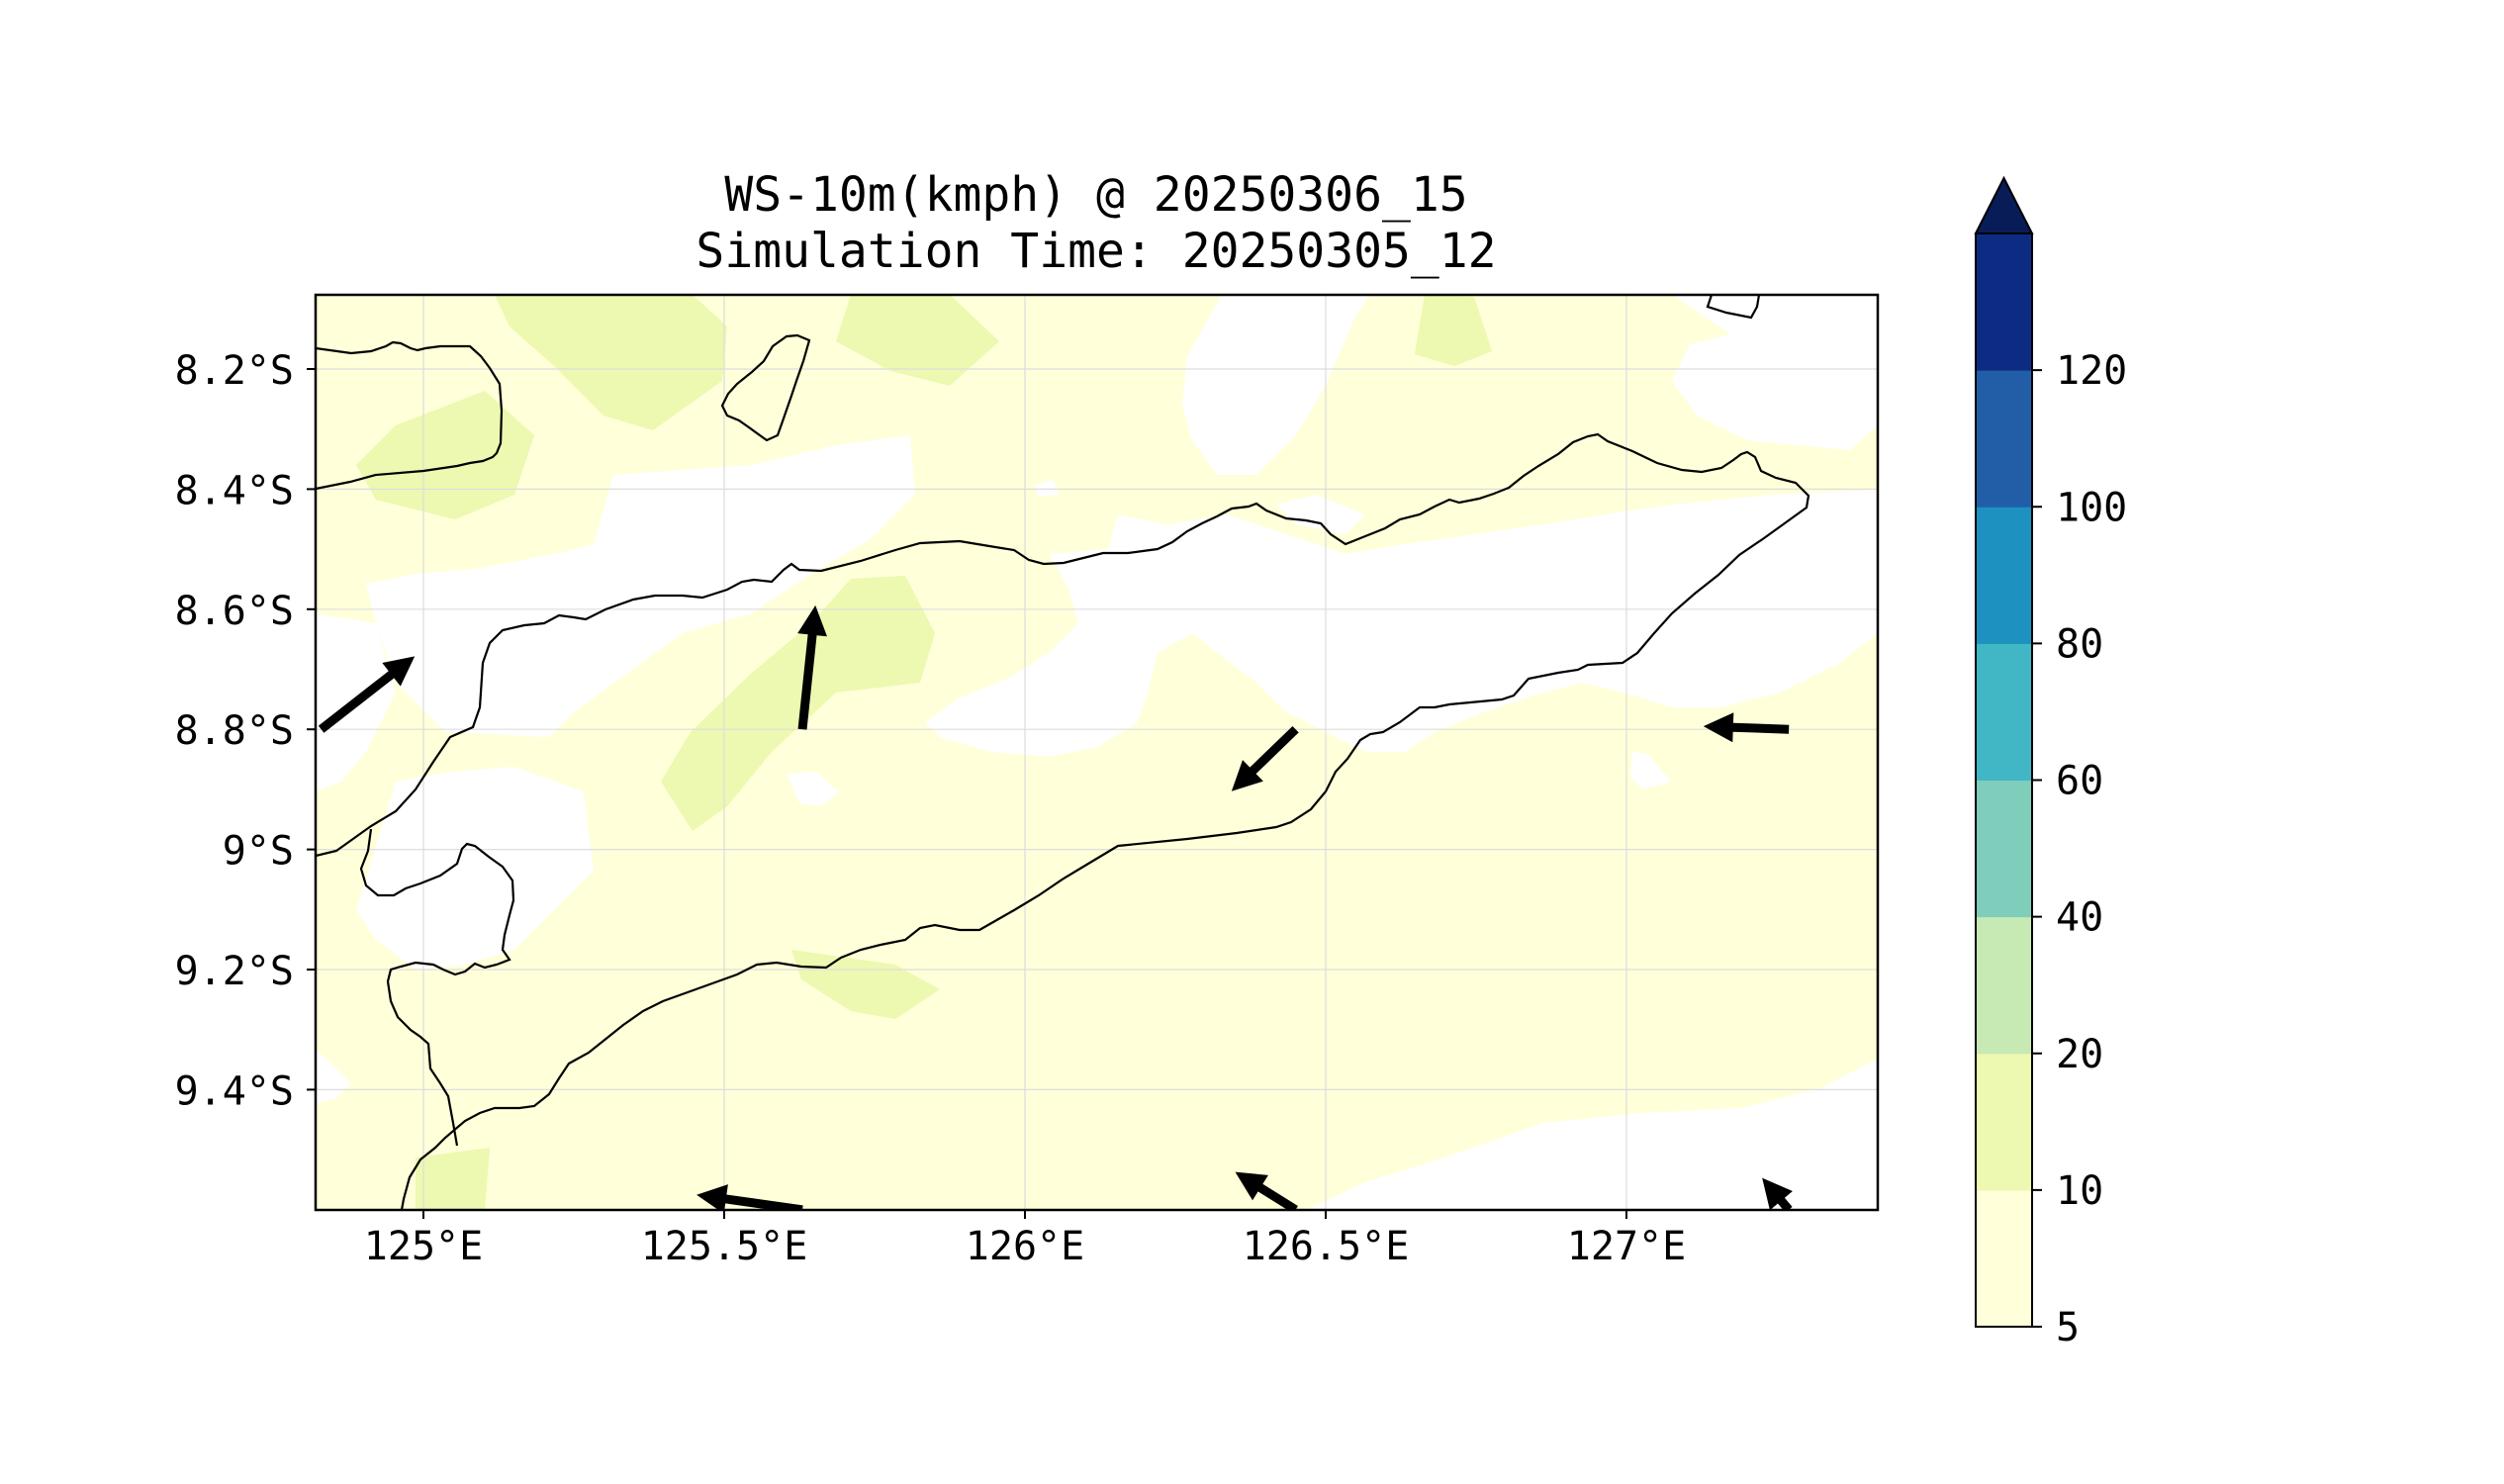 This screenshot has height=1484, width=2504. I want to click on map-subtitle: Simulation Time: 20250305_12, so click(1096, 251).